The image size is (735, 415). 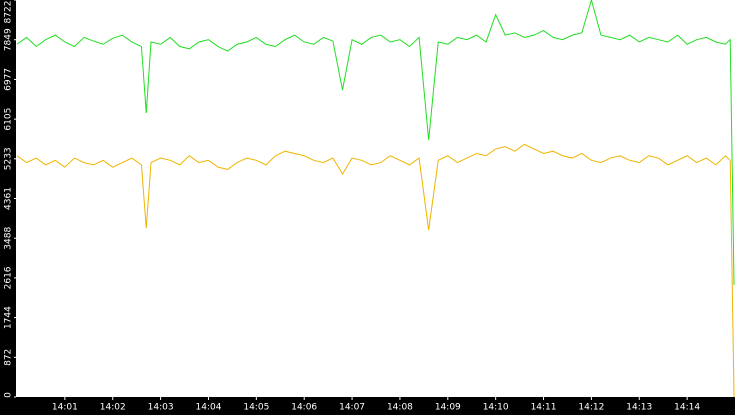 What do you see at coordinates (9, 158) in the screenshot?
I see `y-tick-label: 5233` at bounding box center [9, 158].